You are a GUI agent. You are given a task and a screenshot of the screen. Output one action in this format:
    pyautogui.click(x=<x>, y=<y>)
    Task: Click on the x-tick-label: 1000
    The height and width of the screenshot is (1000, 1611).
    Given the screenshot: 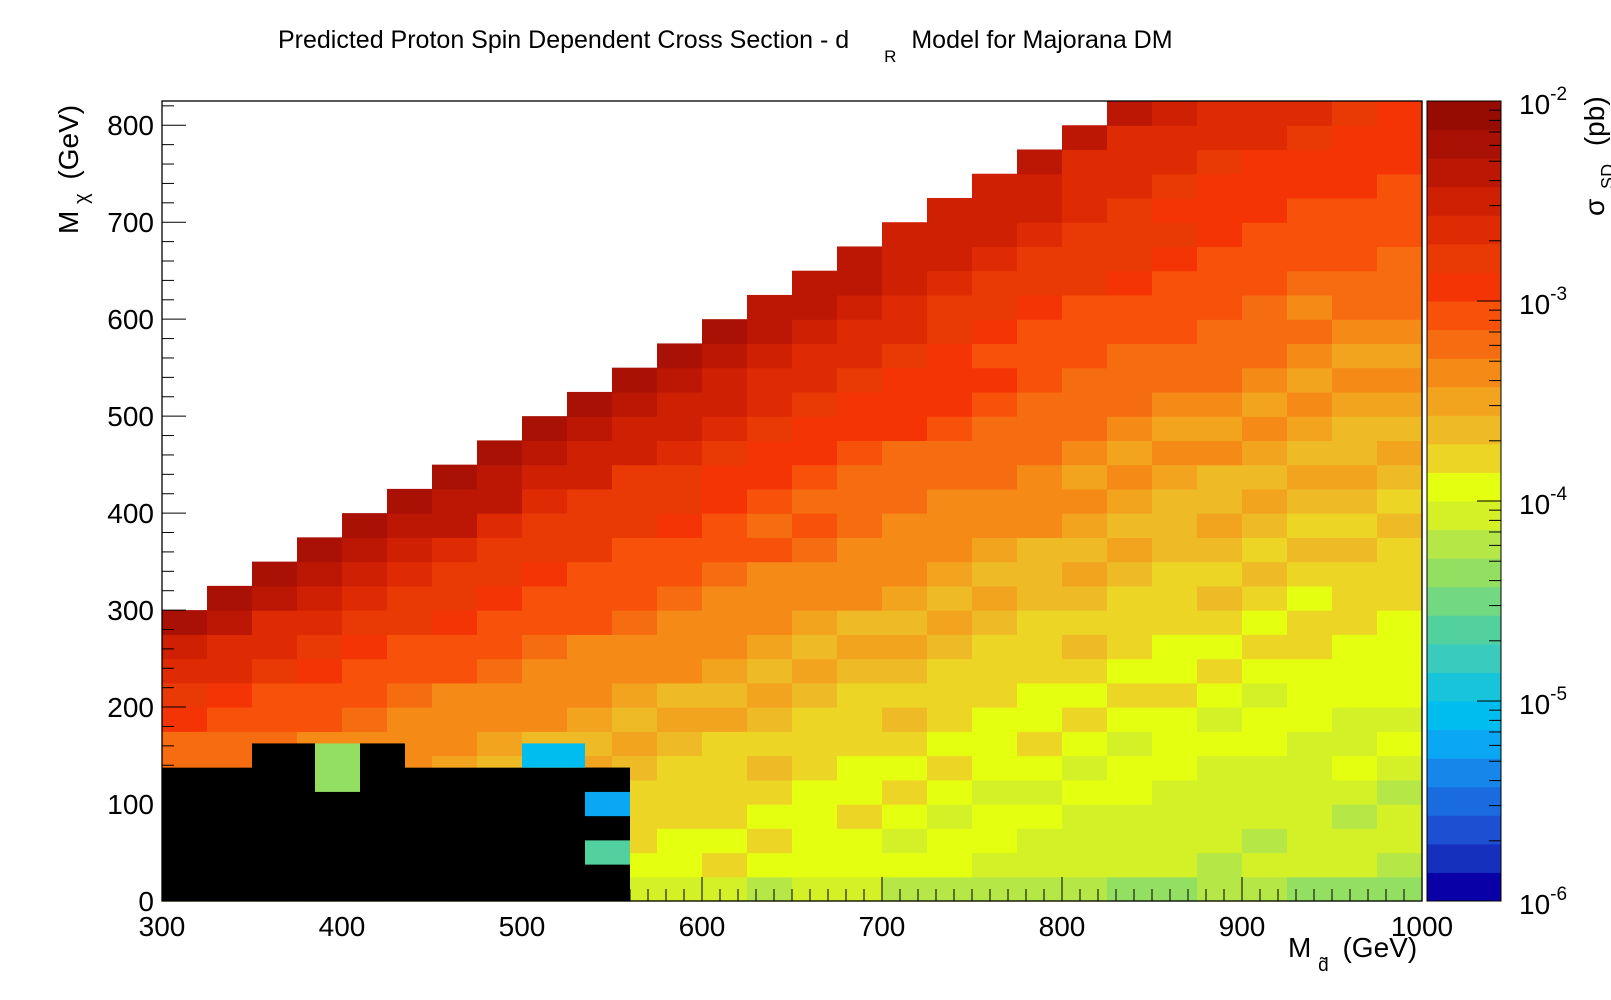 What is the action you would take?
    pyautogui.click(x=1422, y=926)
    